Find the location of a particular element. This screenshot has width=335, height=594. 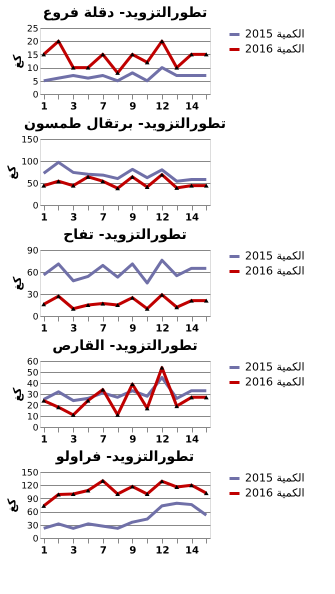

y-tick-label: 15 is located at coordinates (32, 55).